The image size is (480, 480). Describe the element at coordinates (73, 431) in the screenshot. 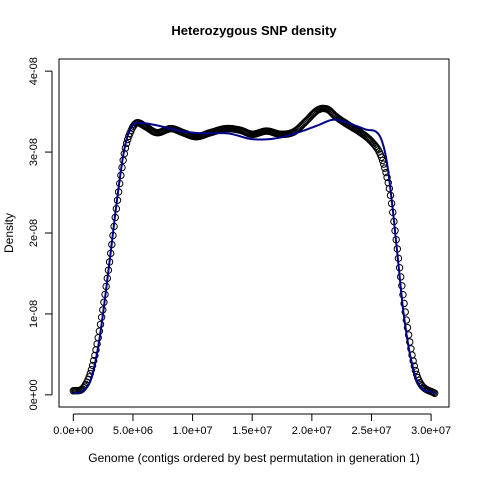

I see `x-tick-label: 0.0e+00` at that location.